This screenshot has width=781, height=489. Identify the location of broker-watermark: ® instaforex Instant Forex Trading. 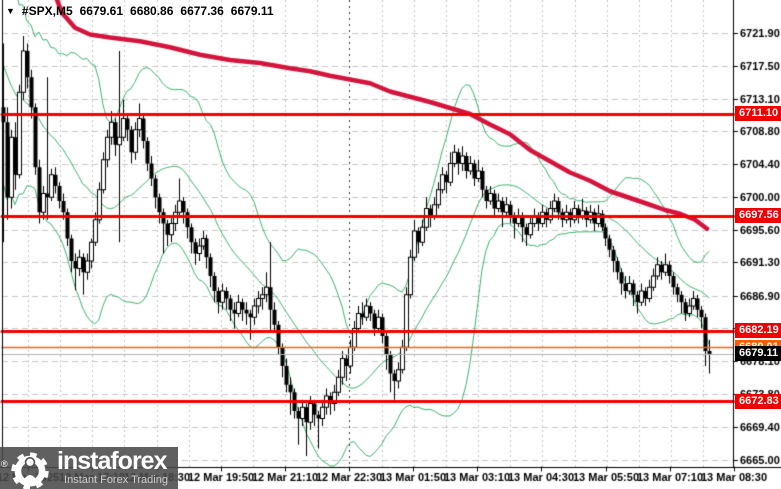
(89, 468).